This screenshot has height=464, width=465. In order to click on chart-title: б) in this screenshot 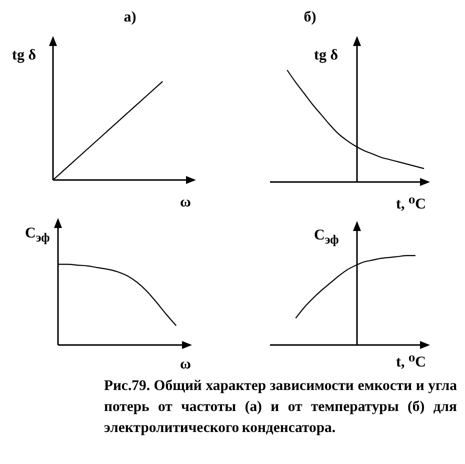, I will do `click(310, 18)`.